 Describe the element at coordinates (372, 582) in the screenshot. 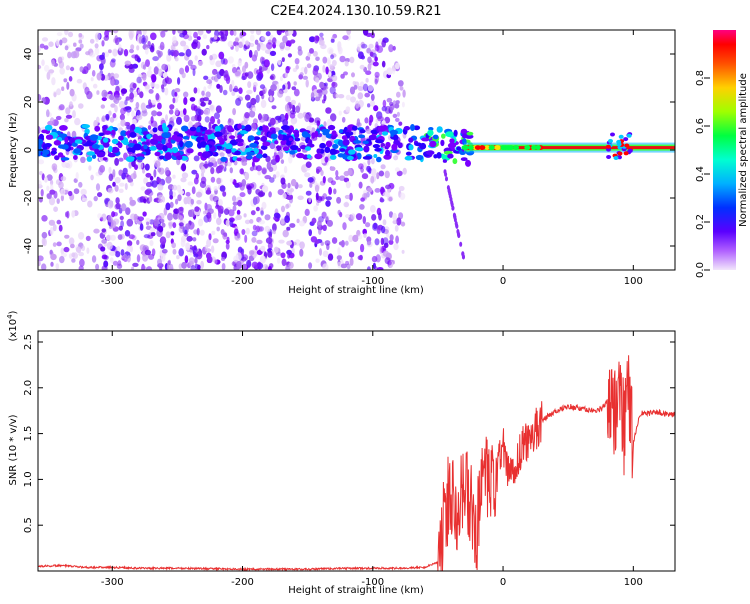

I see `x-tick-label: -100` at that location.